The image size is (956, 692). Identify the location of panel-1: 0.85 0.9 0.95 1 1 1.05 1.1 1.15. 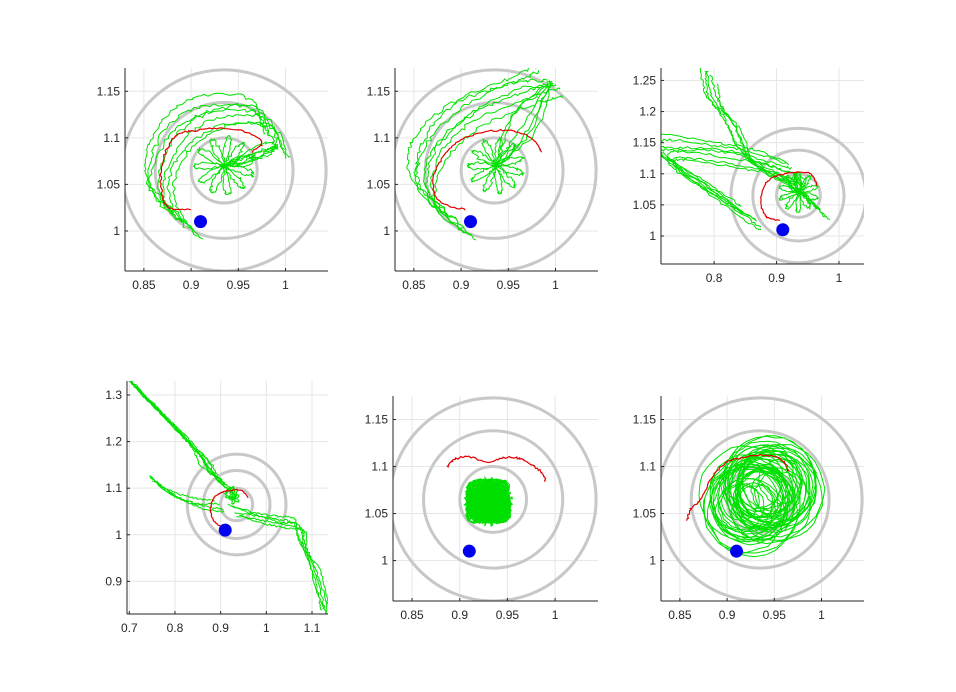
(212, 180).